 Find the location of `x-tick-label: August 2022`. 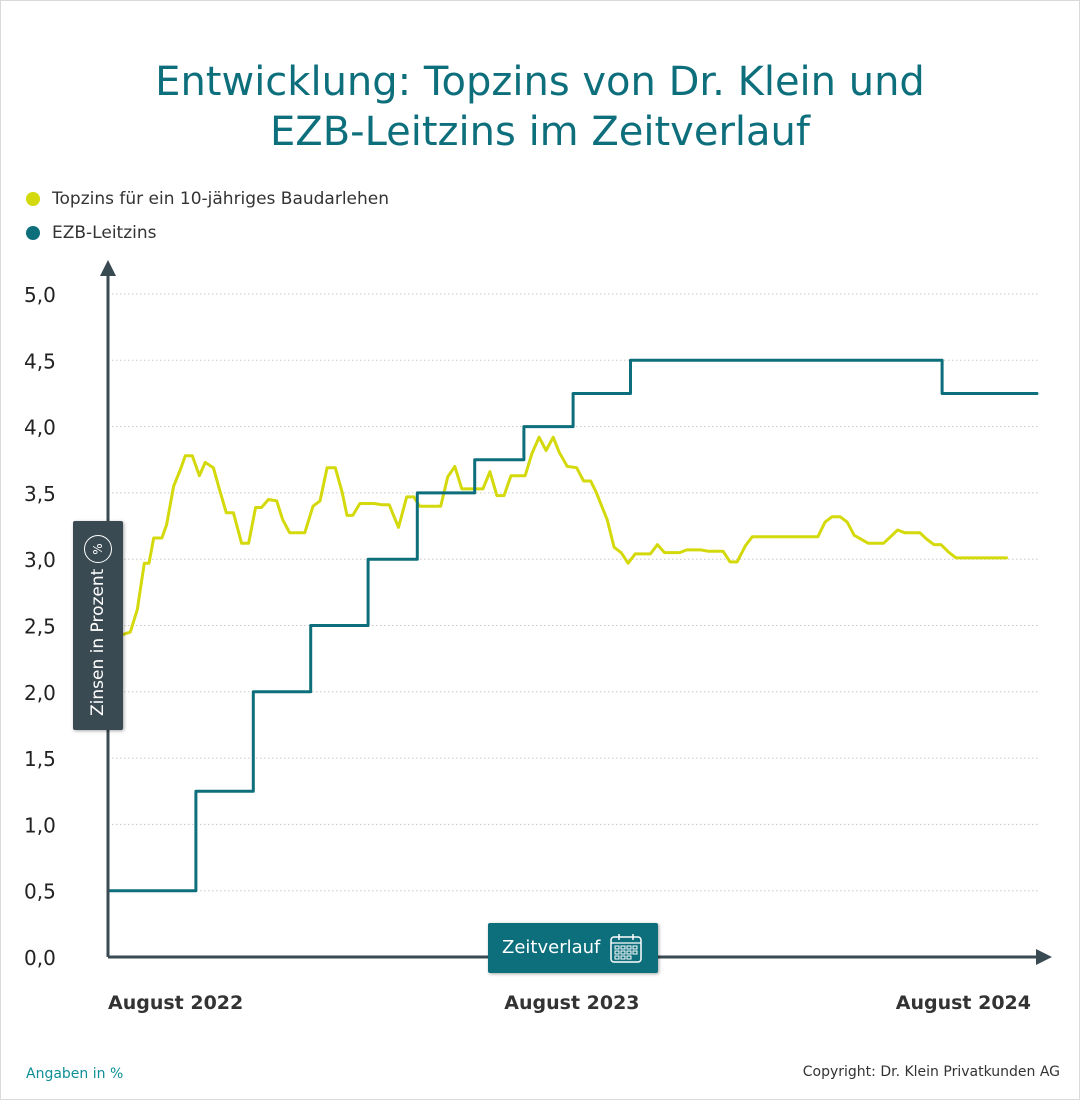

x-tick-label: August 2022 is located at coordinates (175, 1003).